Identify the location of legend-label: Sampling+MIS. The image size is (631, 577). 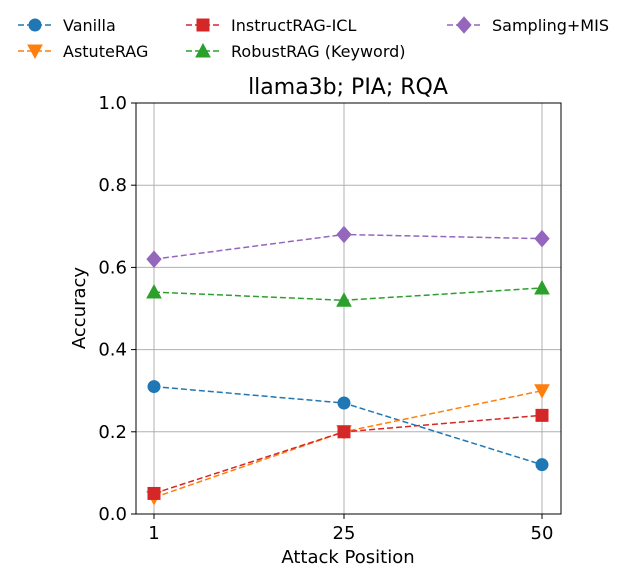
(550, 25).